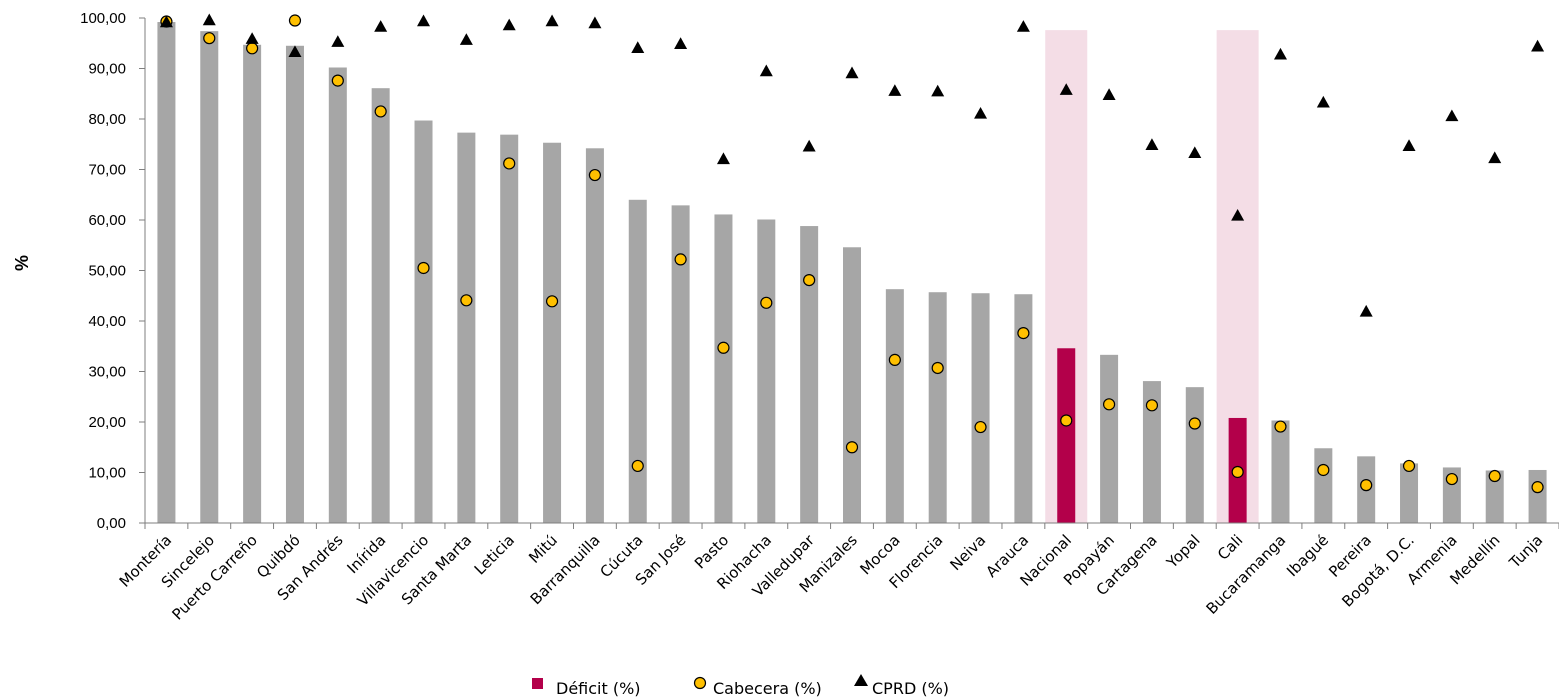  I want to click on category-label: Leticia, so click(494, 554).